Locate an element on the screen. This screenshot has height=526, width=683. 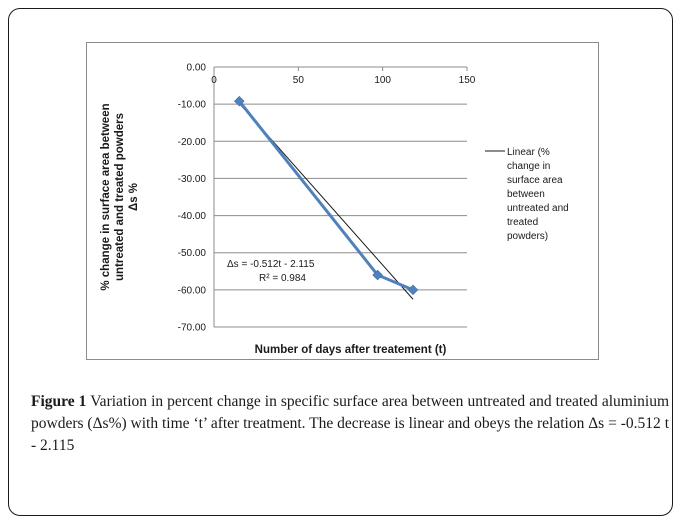
y-axis-title: % change in surface area between is located at coordinates (106, 196).